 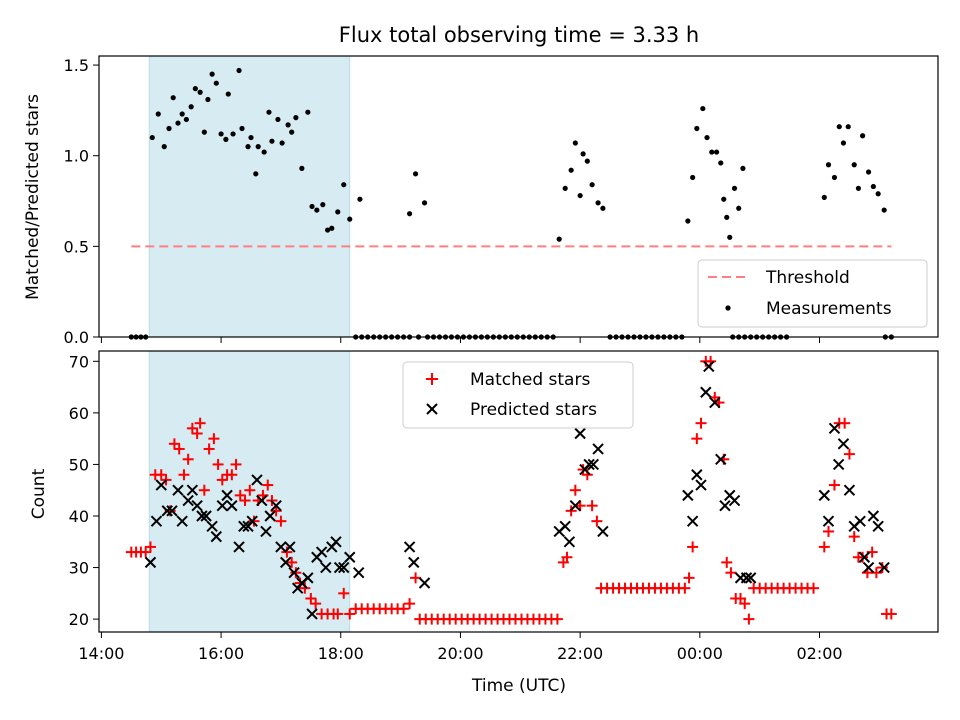 What do you see at coordinates (76, 65) in the screenshot?
I see `y-tick-label: 1.5` at bounding box center [76, 65].